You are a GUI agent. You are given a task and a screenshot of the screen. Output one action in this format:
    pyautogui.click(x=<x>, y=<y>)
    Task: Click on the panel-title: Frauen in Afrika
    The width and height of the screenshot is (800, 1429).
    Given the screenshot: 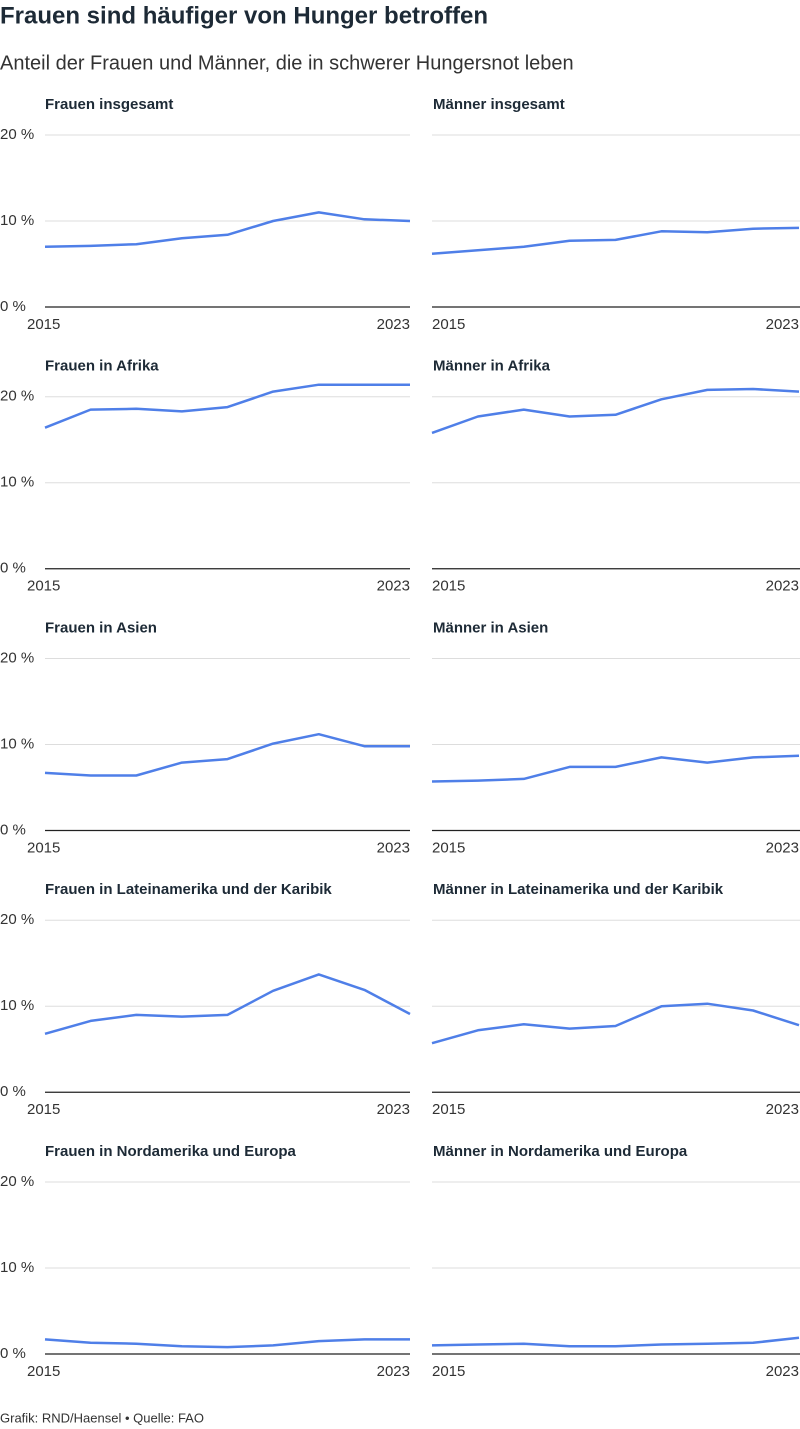 What is the action you would take?
    pyautogui.click(x=102, y=366)
    